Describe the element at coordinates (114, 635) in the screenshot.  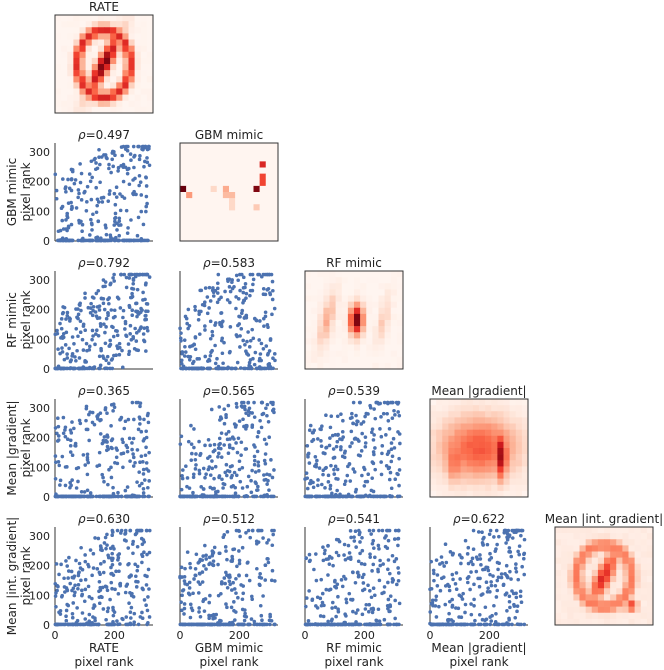
I see `x-tick-label: 200` at that location.